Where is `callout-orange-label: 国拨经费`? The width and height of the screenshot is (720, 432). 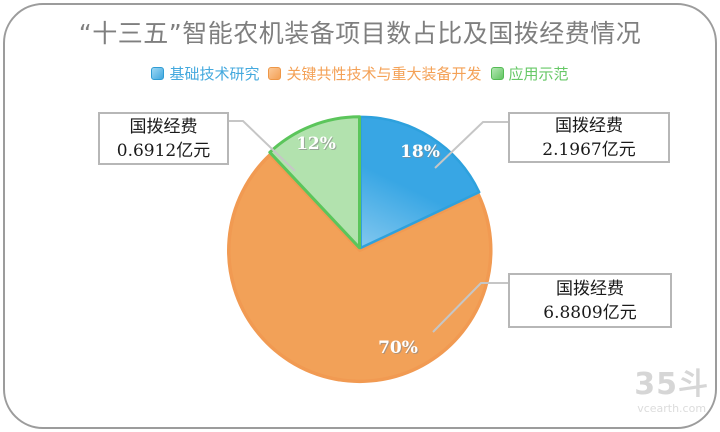
callout-orange-label: 国拨经费 is located at coordinates (590, 288).